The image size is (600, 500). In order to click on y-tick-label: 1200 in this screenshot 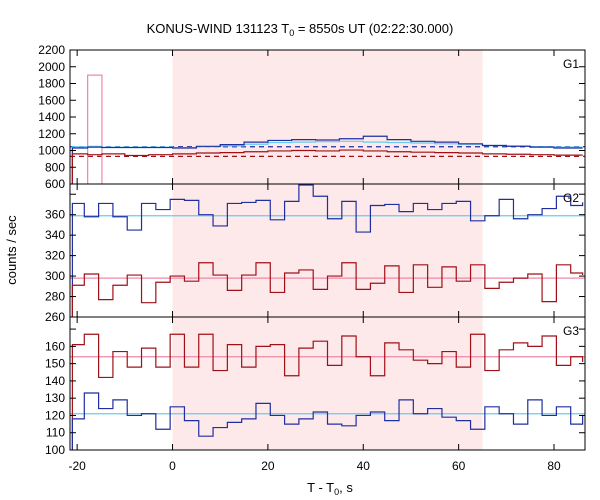, I will do `click(51, 134)`.